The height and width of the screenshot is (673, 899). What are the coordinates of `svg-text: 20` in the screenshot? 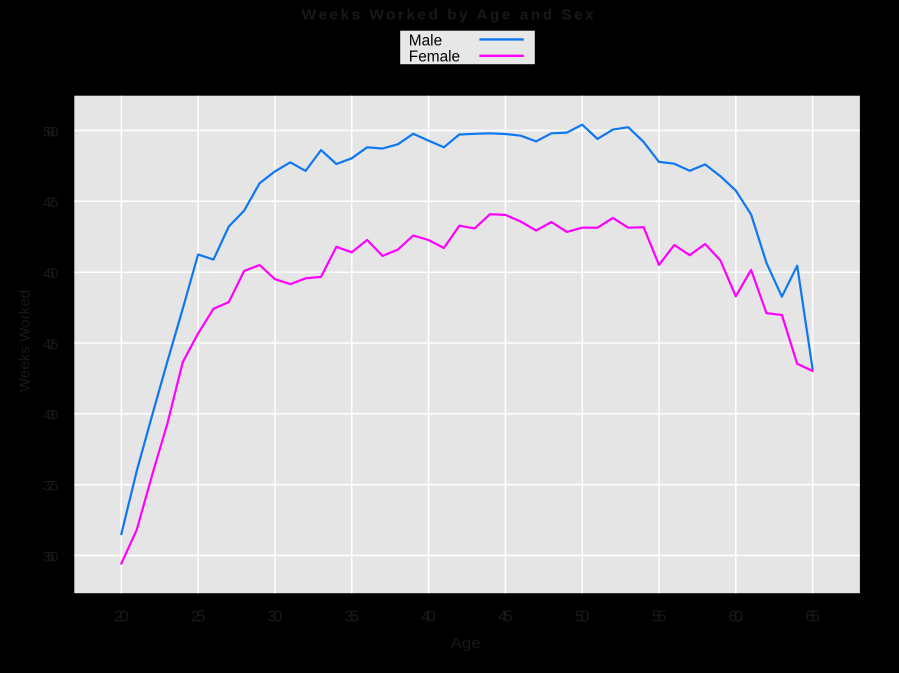 It's located at (121, 616).